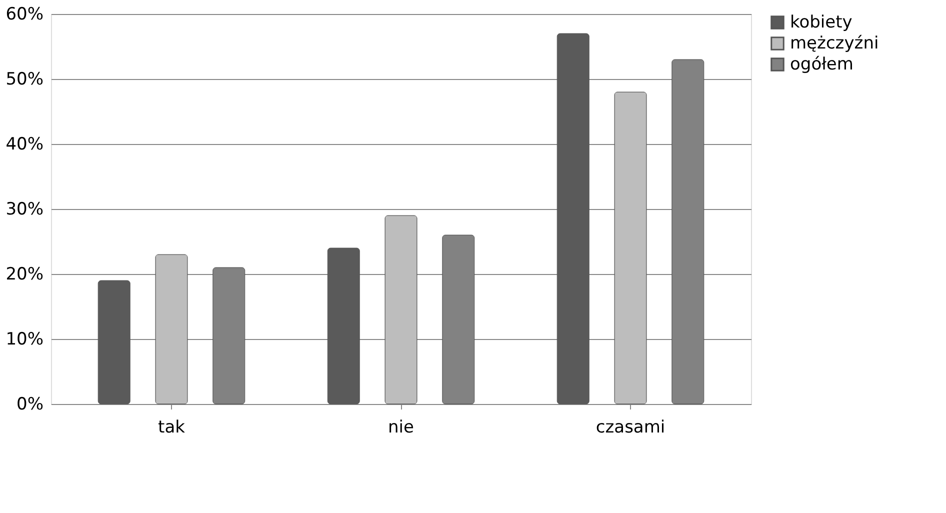  I want to click on y-tick-label: 40%, so click(25, 144).